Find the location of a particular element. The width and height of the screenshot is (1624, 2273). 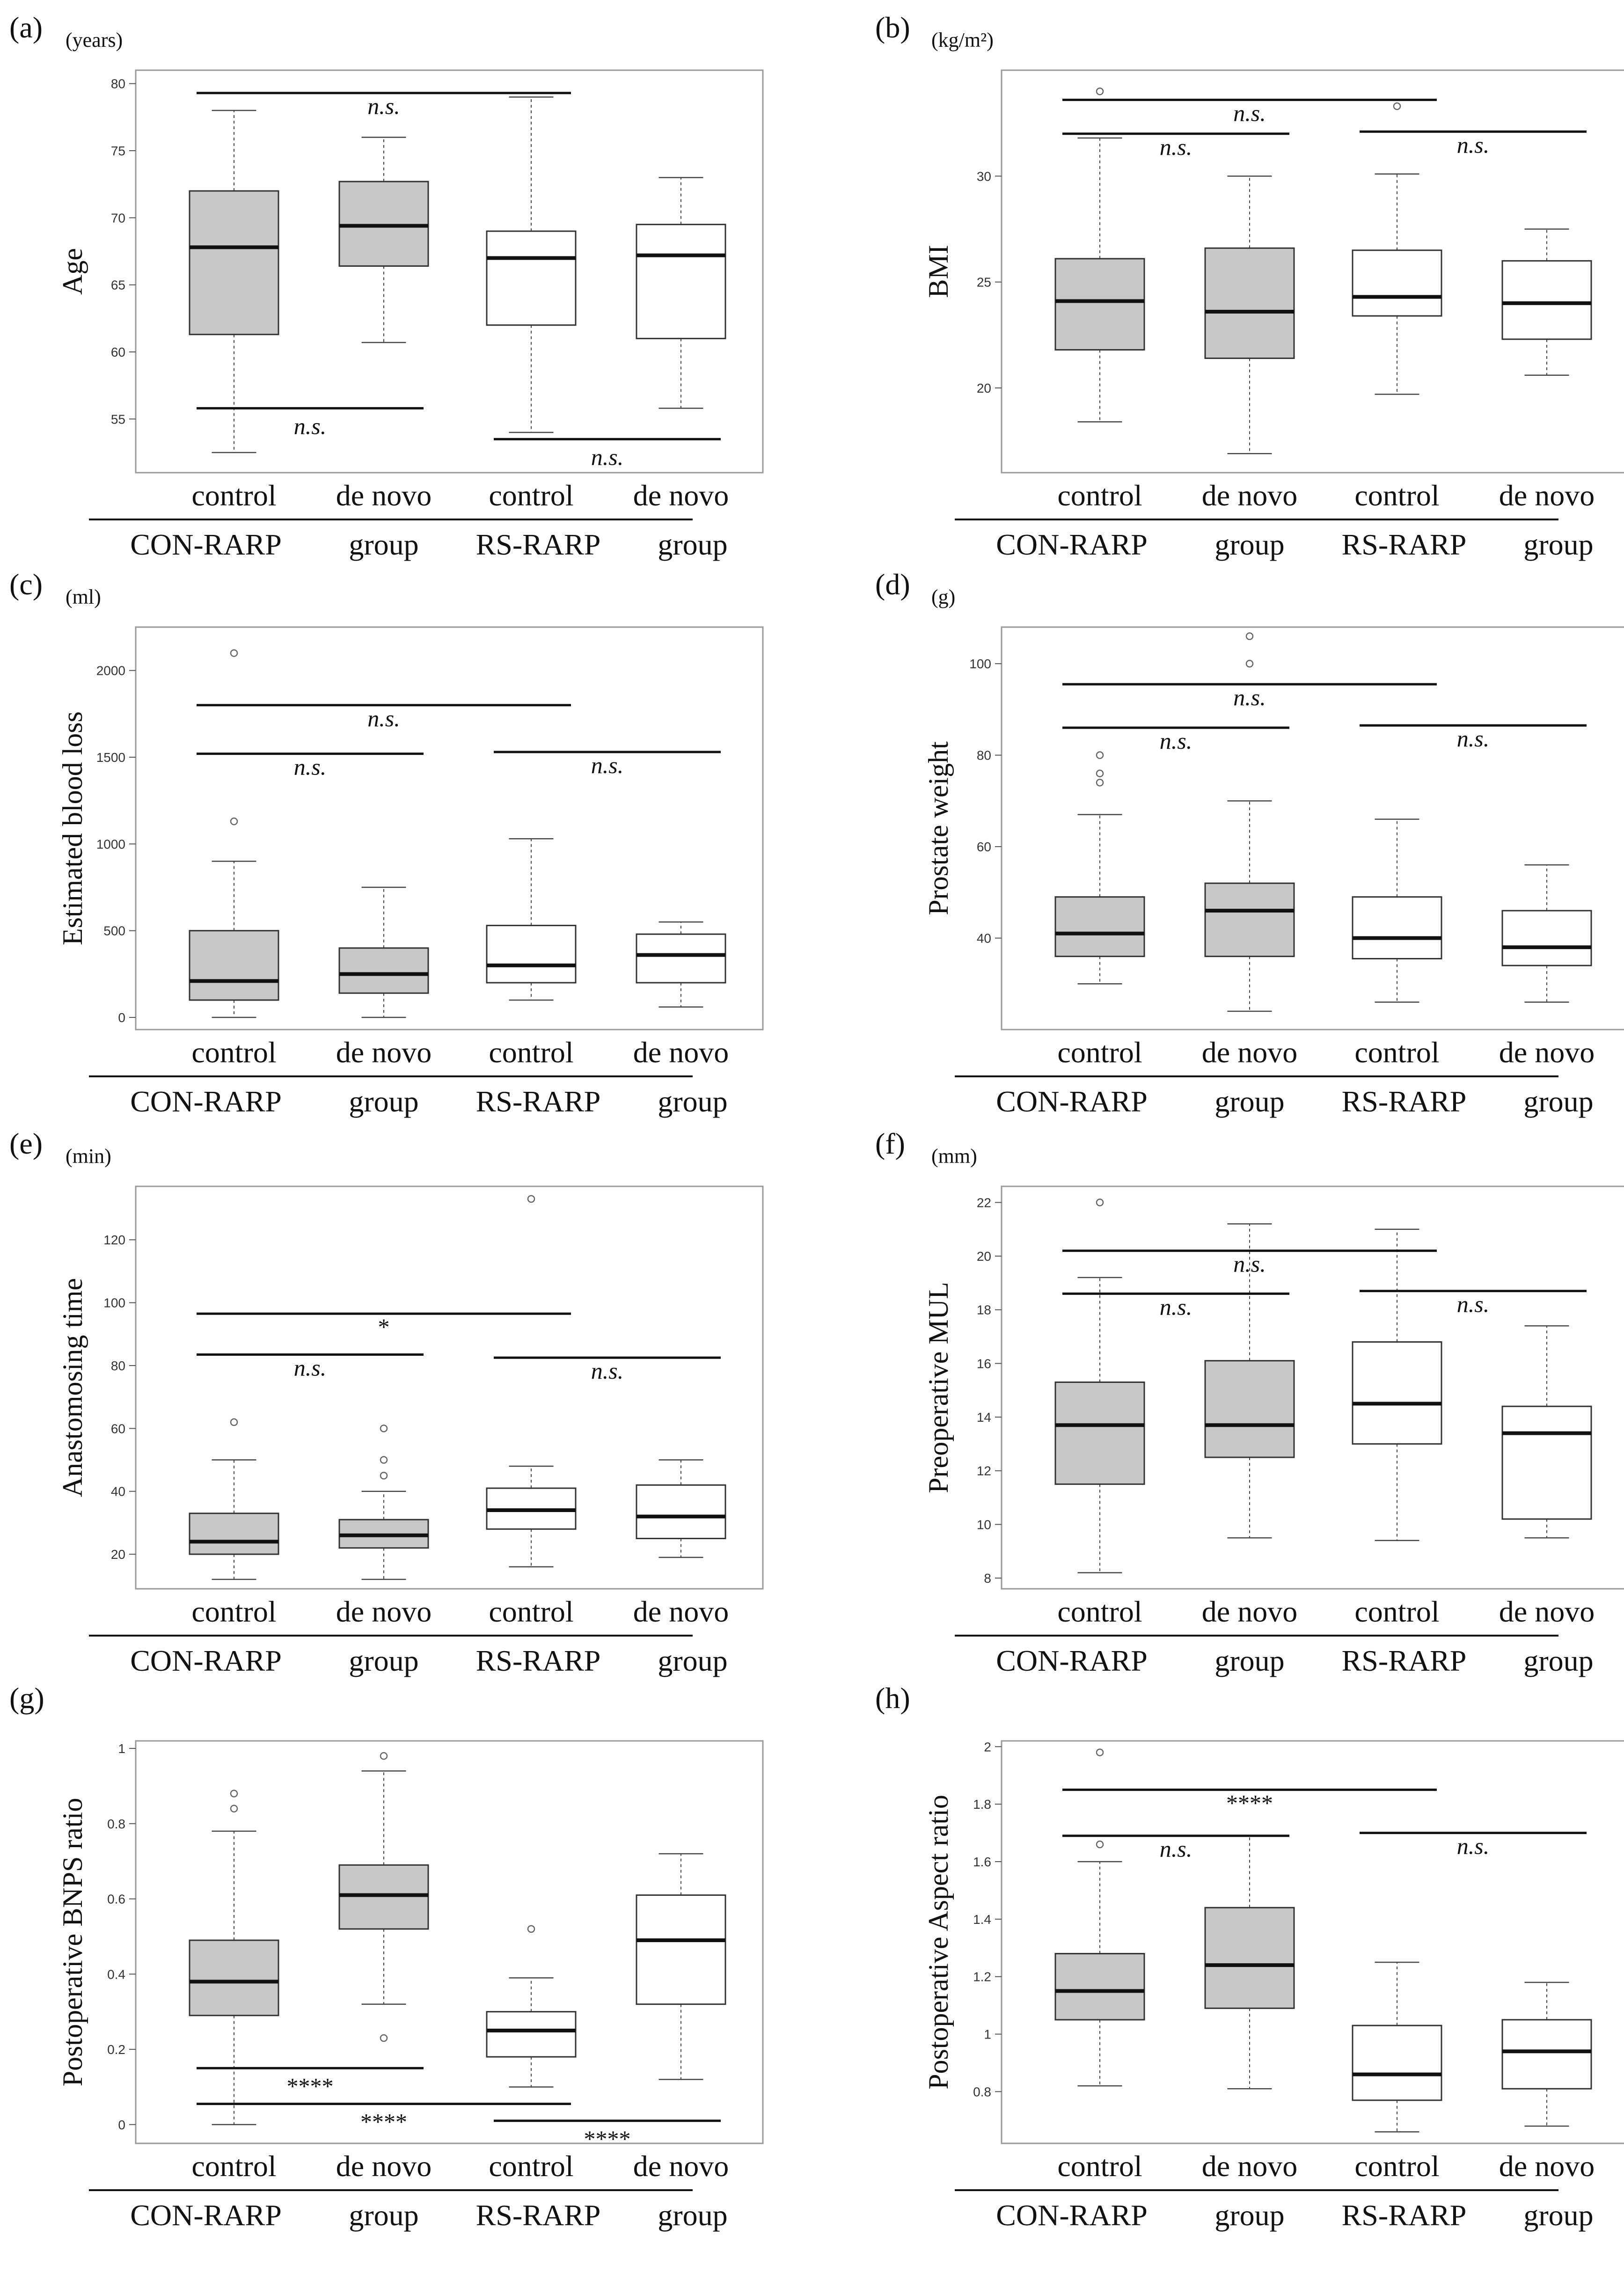

y-tick-label: 500 is located at coordinates (114, 931).